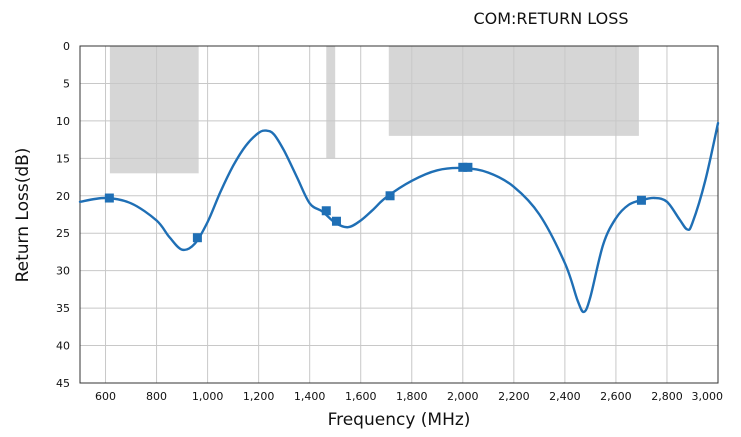  What do you see at coordinates (463, 396) in the screenshot?
I see `x-tick-label: 2,000` at bounding box center [463, 396].